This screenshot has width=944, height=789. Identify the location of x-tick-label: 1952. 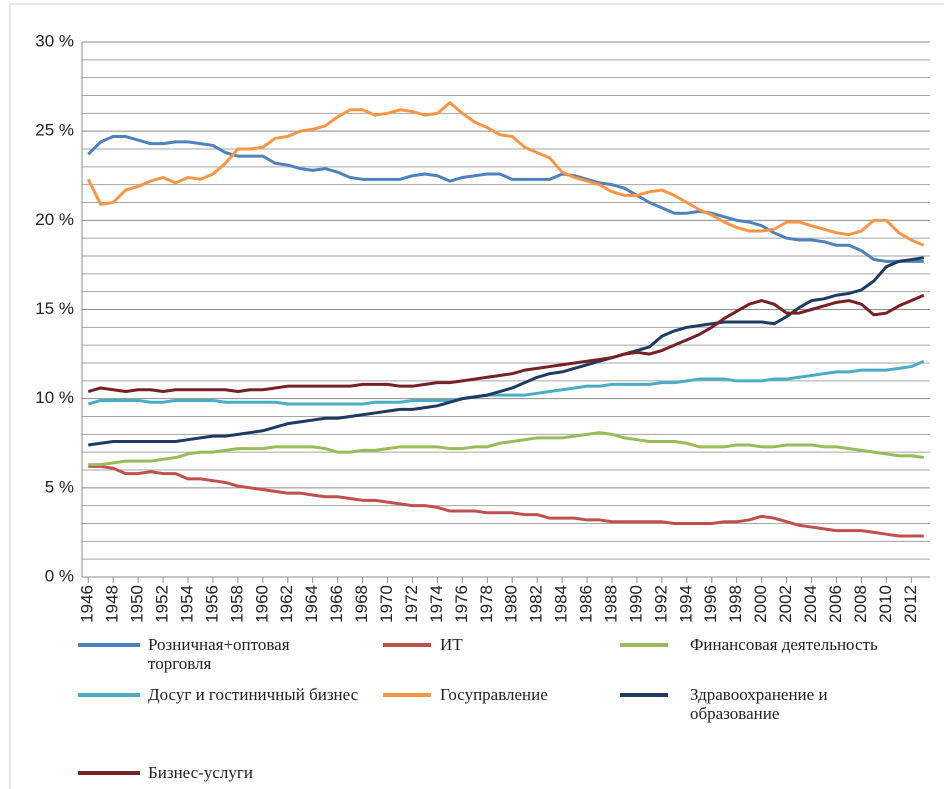
(162, 604).